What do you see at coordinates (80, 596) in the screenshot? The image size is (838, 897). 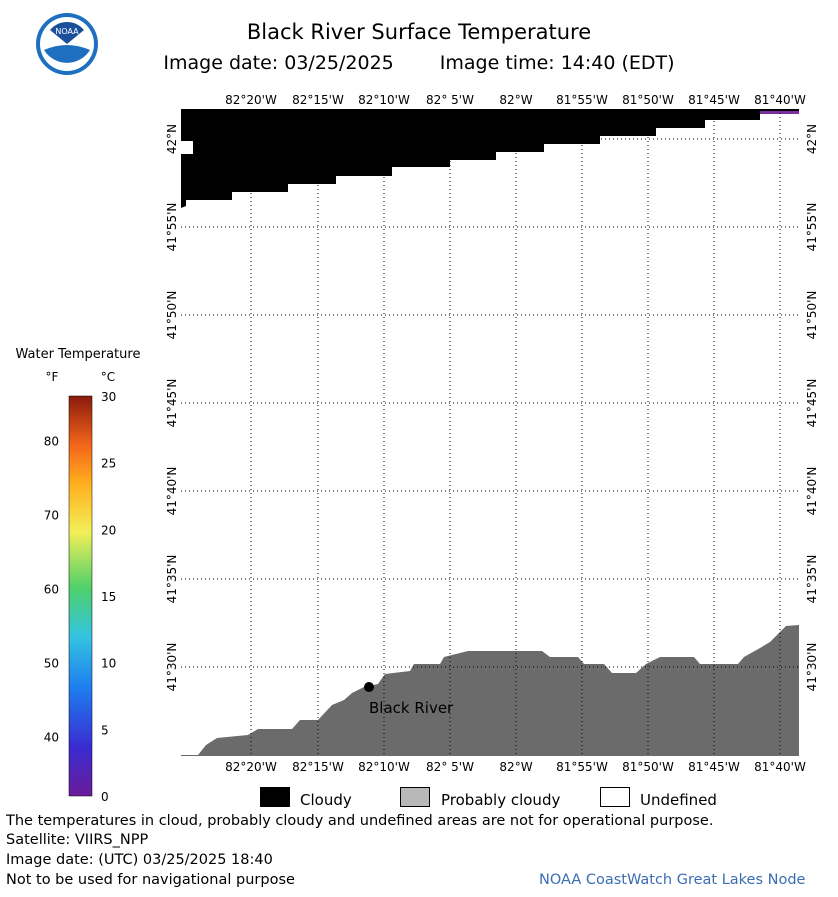 I see `colorbar-gradient` at bounding box center [80, 596].